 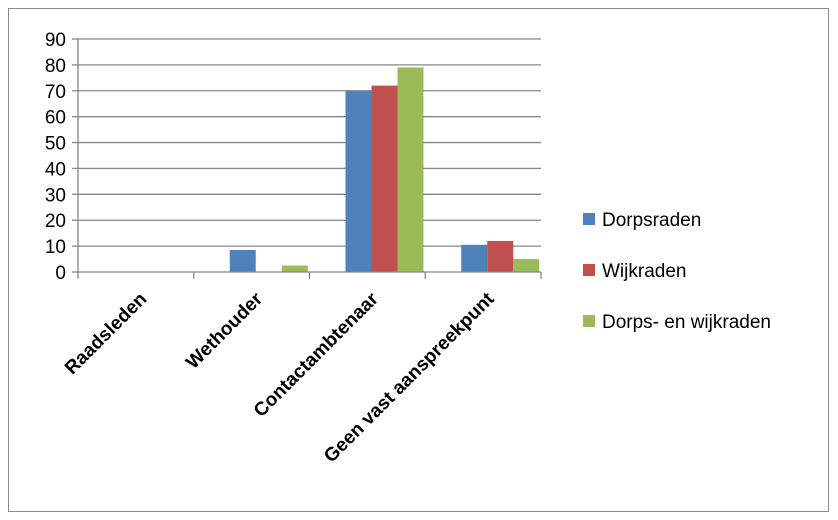 I want to click on bars, so click(x=384, y=170).